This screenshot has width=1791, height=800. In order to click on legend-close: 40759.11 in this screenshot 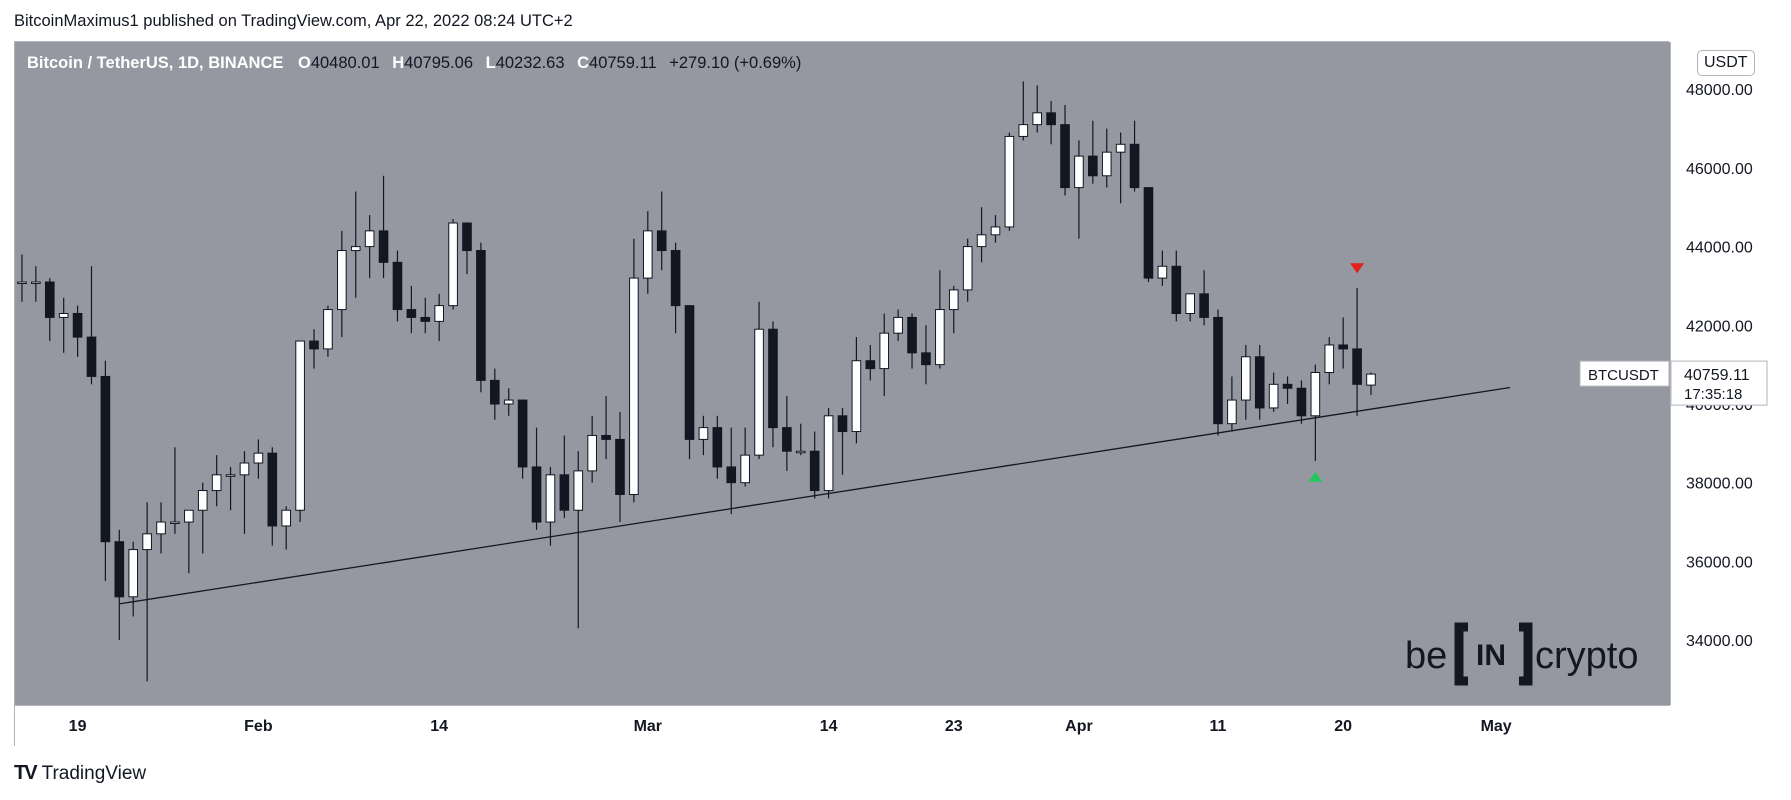, I will do `click(623, 63)`.